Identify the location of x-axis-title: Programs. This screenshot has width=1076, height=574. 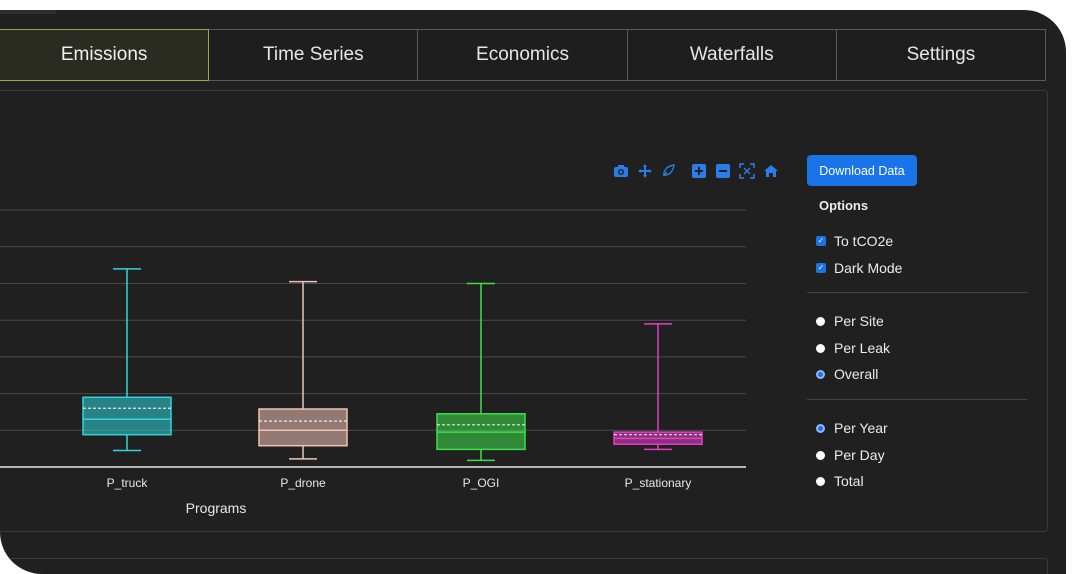
(216, 508).